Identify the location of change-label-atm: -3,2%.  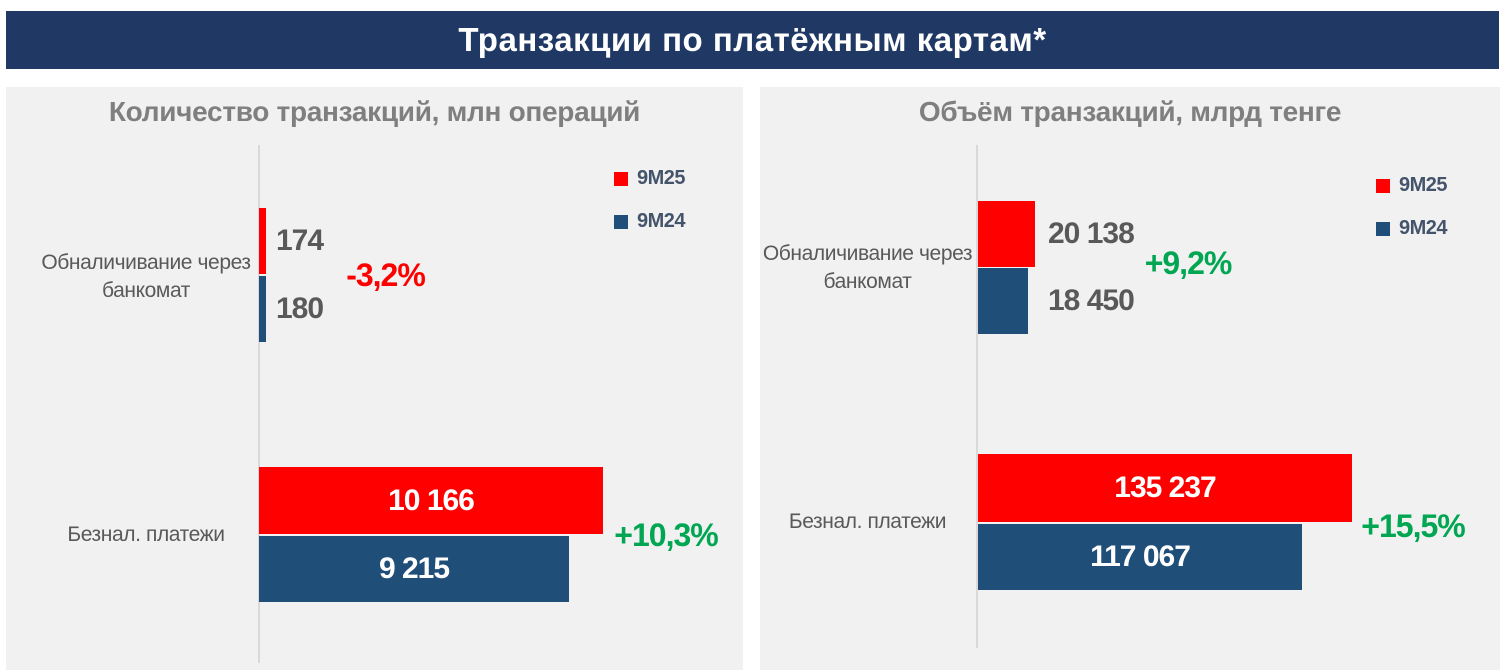
(386, 274).